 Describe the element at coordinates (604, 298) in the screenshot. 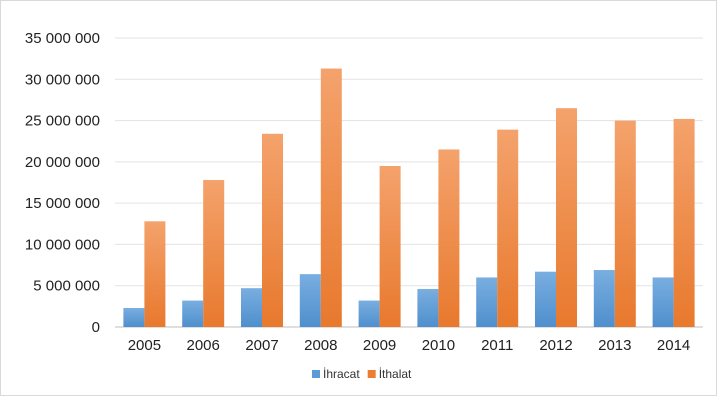

I see `bar-ihracat-2013` at that location.